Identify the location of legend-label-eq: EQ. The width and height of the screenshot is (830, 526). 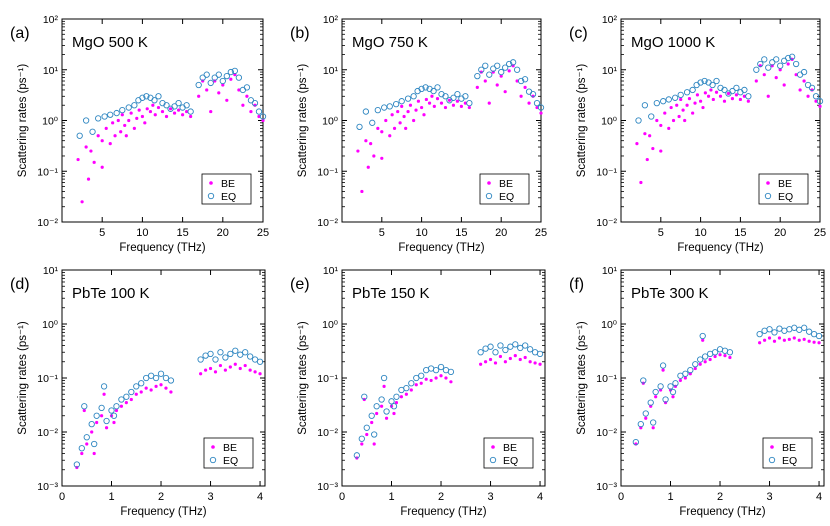
(510, 461).